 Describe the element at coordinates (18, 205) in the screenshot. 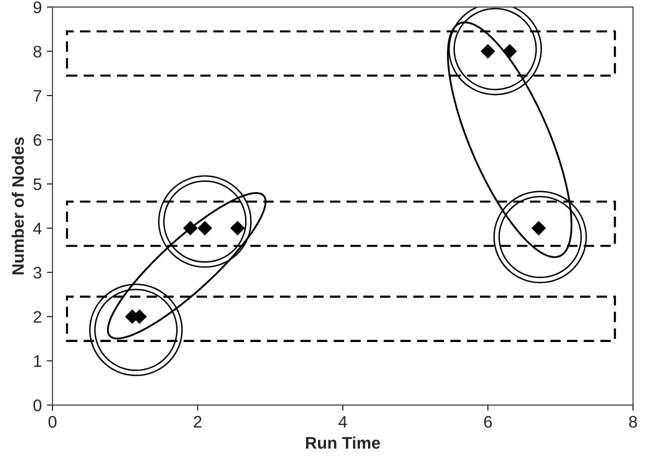

I see `y-axis-title: Number of Nodes` at that location.